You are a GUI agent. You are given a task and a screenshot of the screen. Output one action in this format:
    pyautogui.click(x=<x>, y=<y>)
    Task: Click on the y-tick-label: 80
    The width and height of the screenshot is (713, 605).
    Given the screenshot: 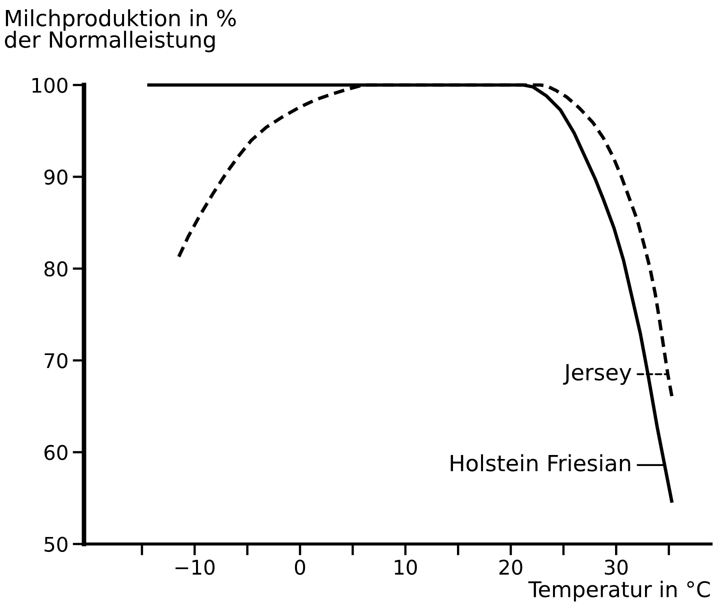 What is the action you would take?
    pyautogui.click(x=56, y=269)
    